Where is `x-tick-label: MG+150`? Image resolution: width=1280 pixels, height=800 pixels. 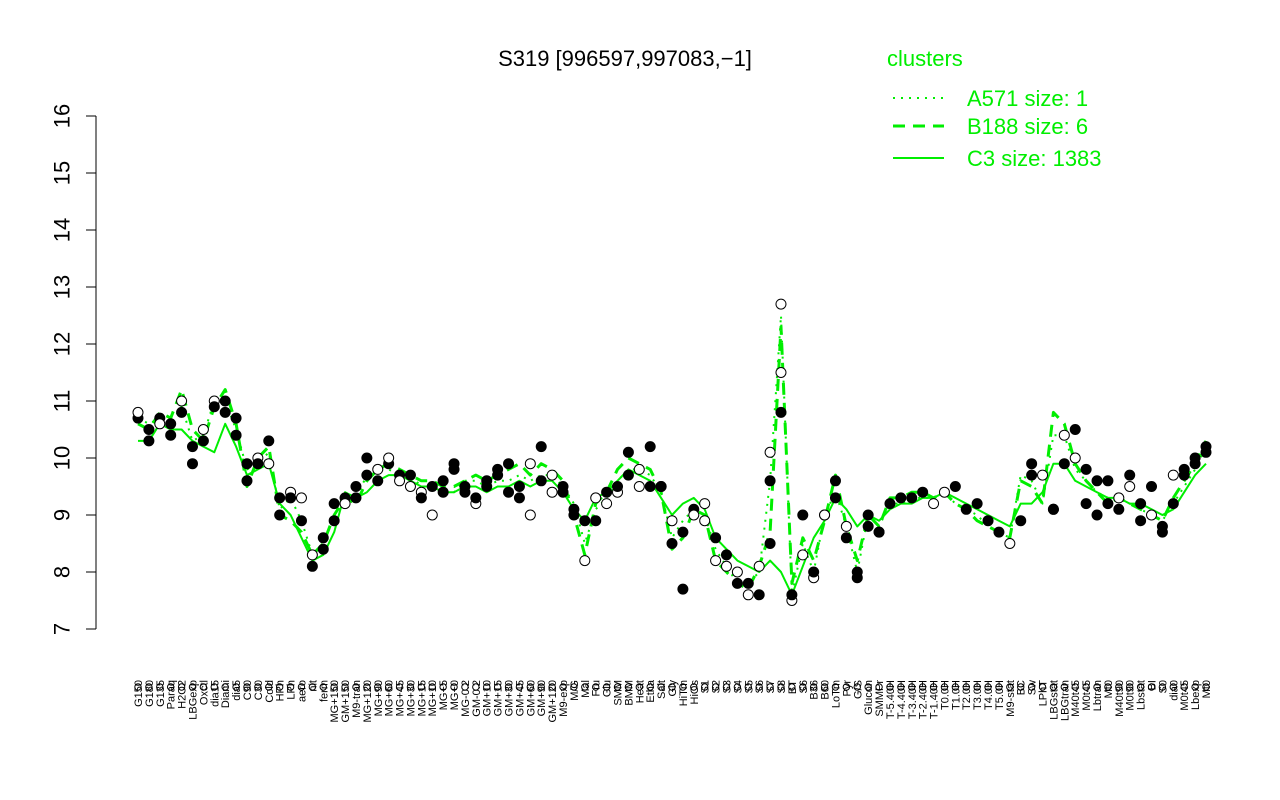
x-tick-label: MG+150 is located at coordinates (335, 701).